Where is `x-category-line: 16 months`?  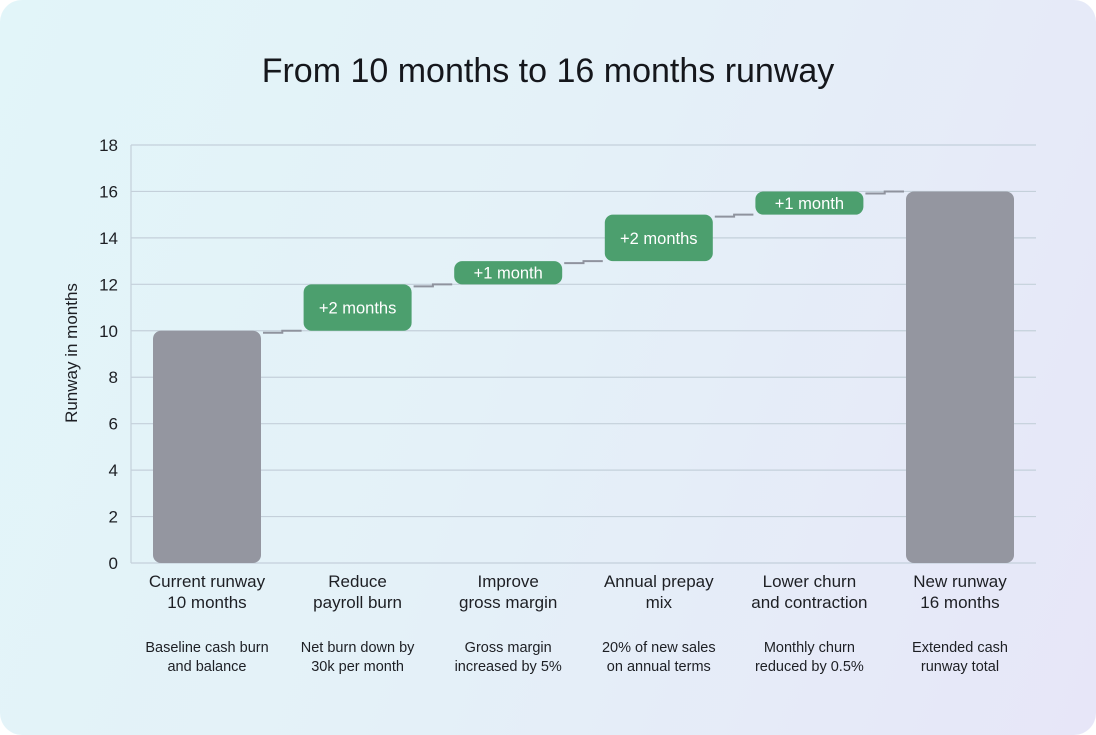 x-category-line: 16 months is located at coordinates (960, 602).